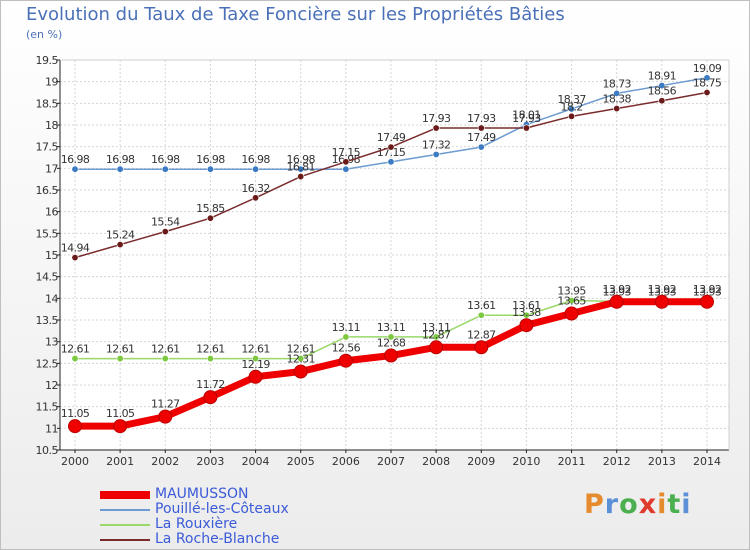  Describe the element at coordinates (571, 291) in the screenshot. I see `data-label: 13.95` at that location.